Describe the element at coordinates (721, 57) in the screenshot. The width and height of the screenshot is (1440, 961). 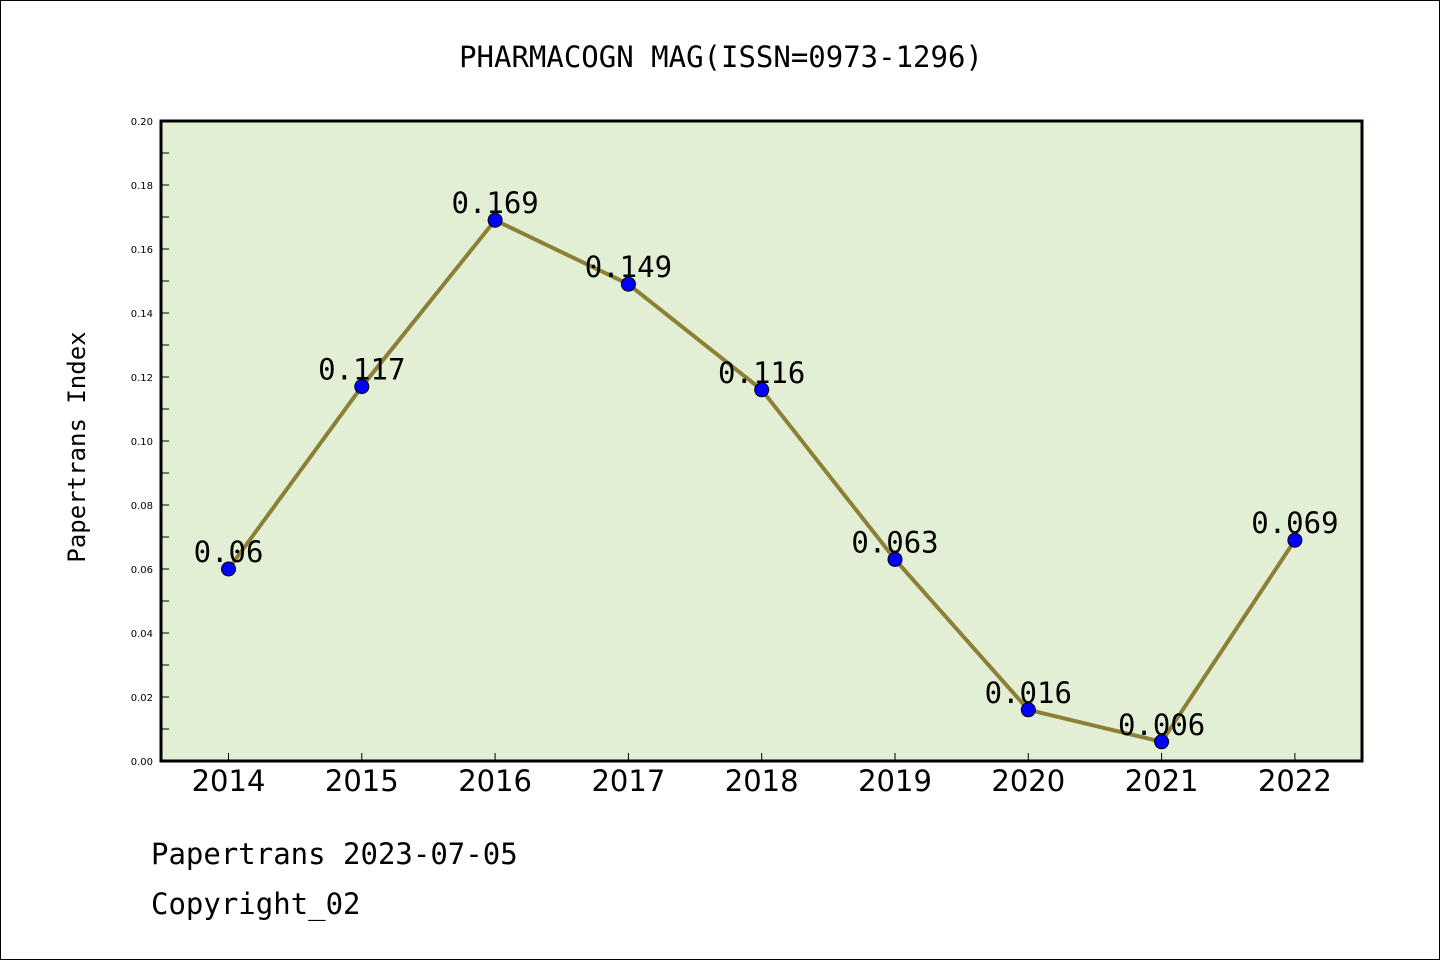
I see `chart-title: PHARMACOGN MAG(ISSN=0973-1296)` at that location.